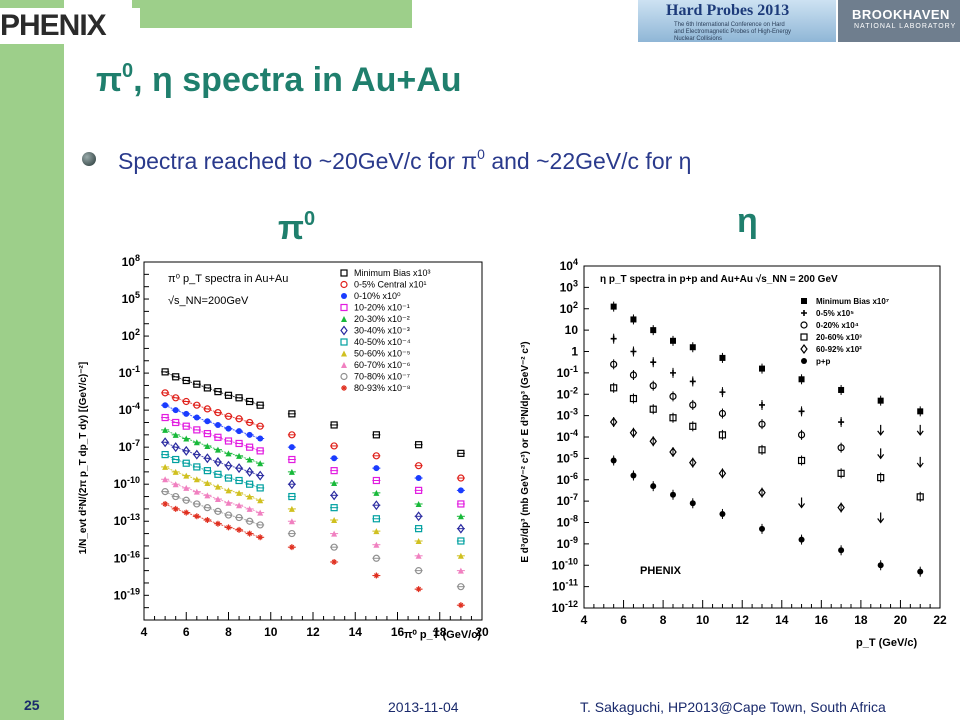 This screenshot has width=960, height=720. Describe the element at coordinates (291, 228) in the screenshot. I see `pi0-label-pi: π` at that location.